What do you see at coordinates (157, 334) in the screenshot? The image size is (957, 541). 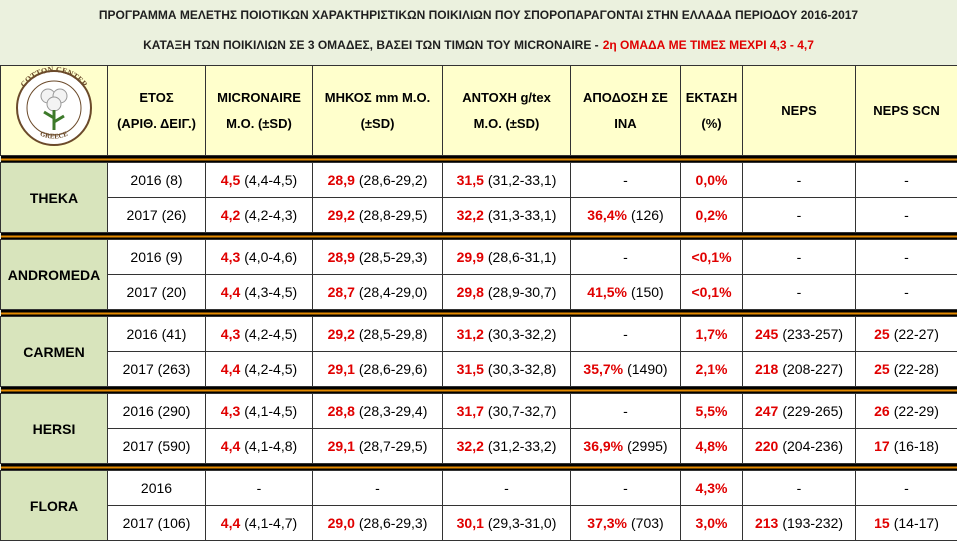 I see `cell: 2016 (41)` at bounding box center [157, 334].